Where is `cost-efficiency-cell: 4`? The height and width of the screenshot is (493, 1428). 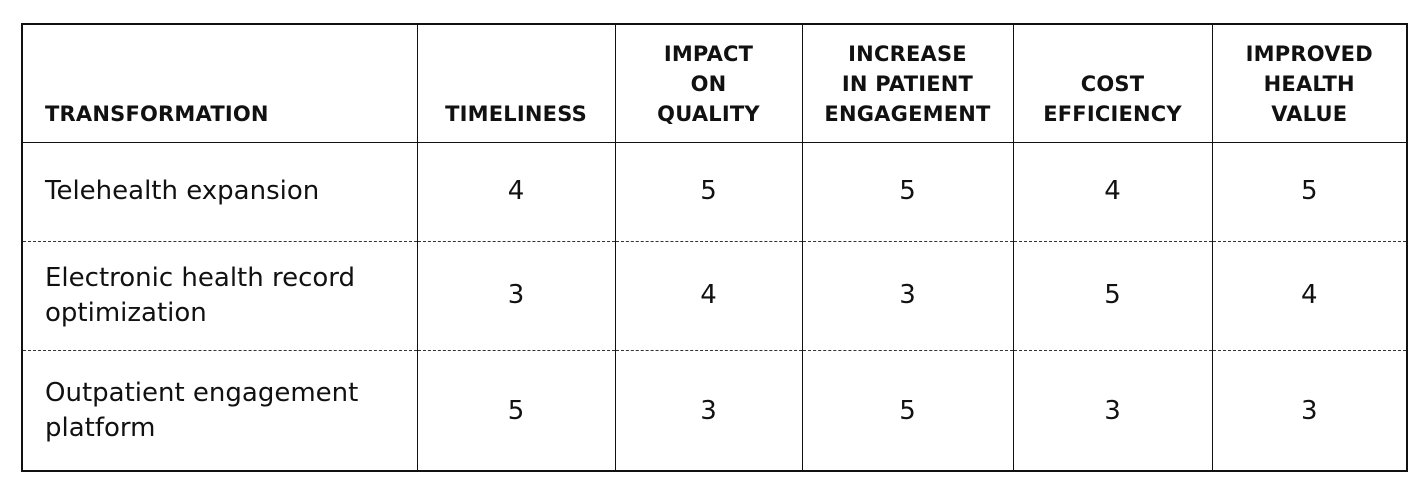 cost-efficiency-cell: 4 is located at coordinates (1112, 192).